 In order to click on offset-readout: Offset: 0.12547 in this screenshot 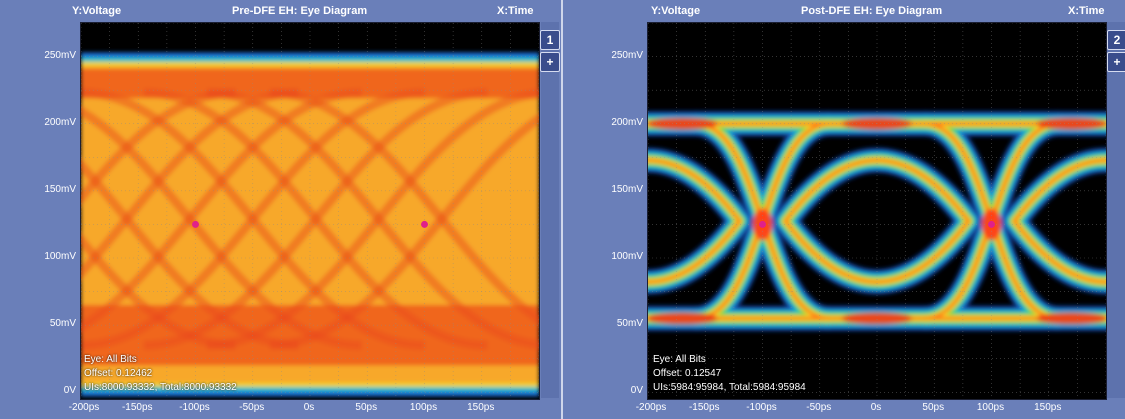, I will do `click(687, 373)`.